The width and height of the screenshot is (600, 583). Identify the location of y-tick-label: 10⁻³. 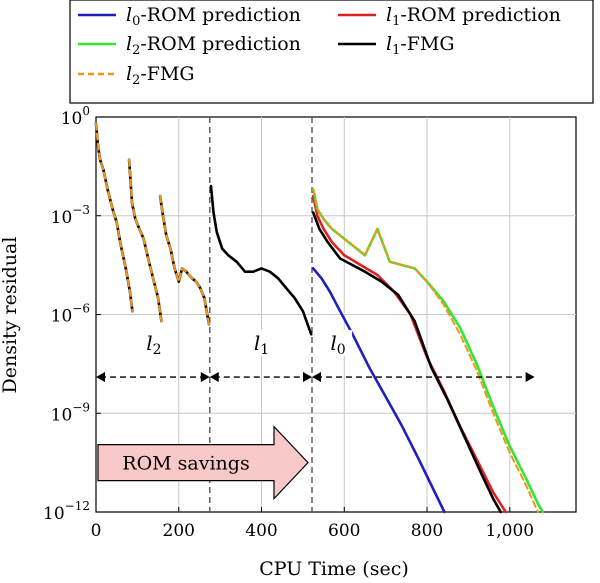
(70, 215).